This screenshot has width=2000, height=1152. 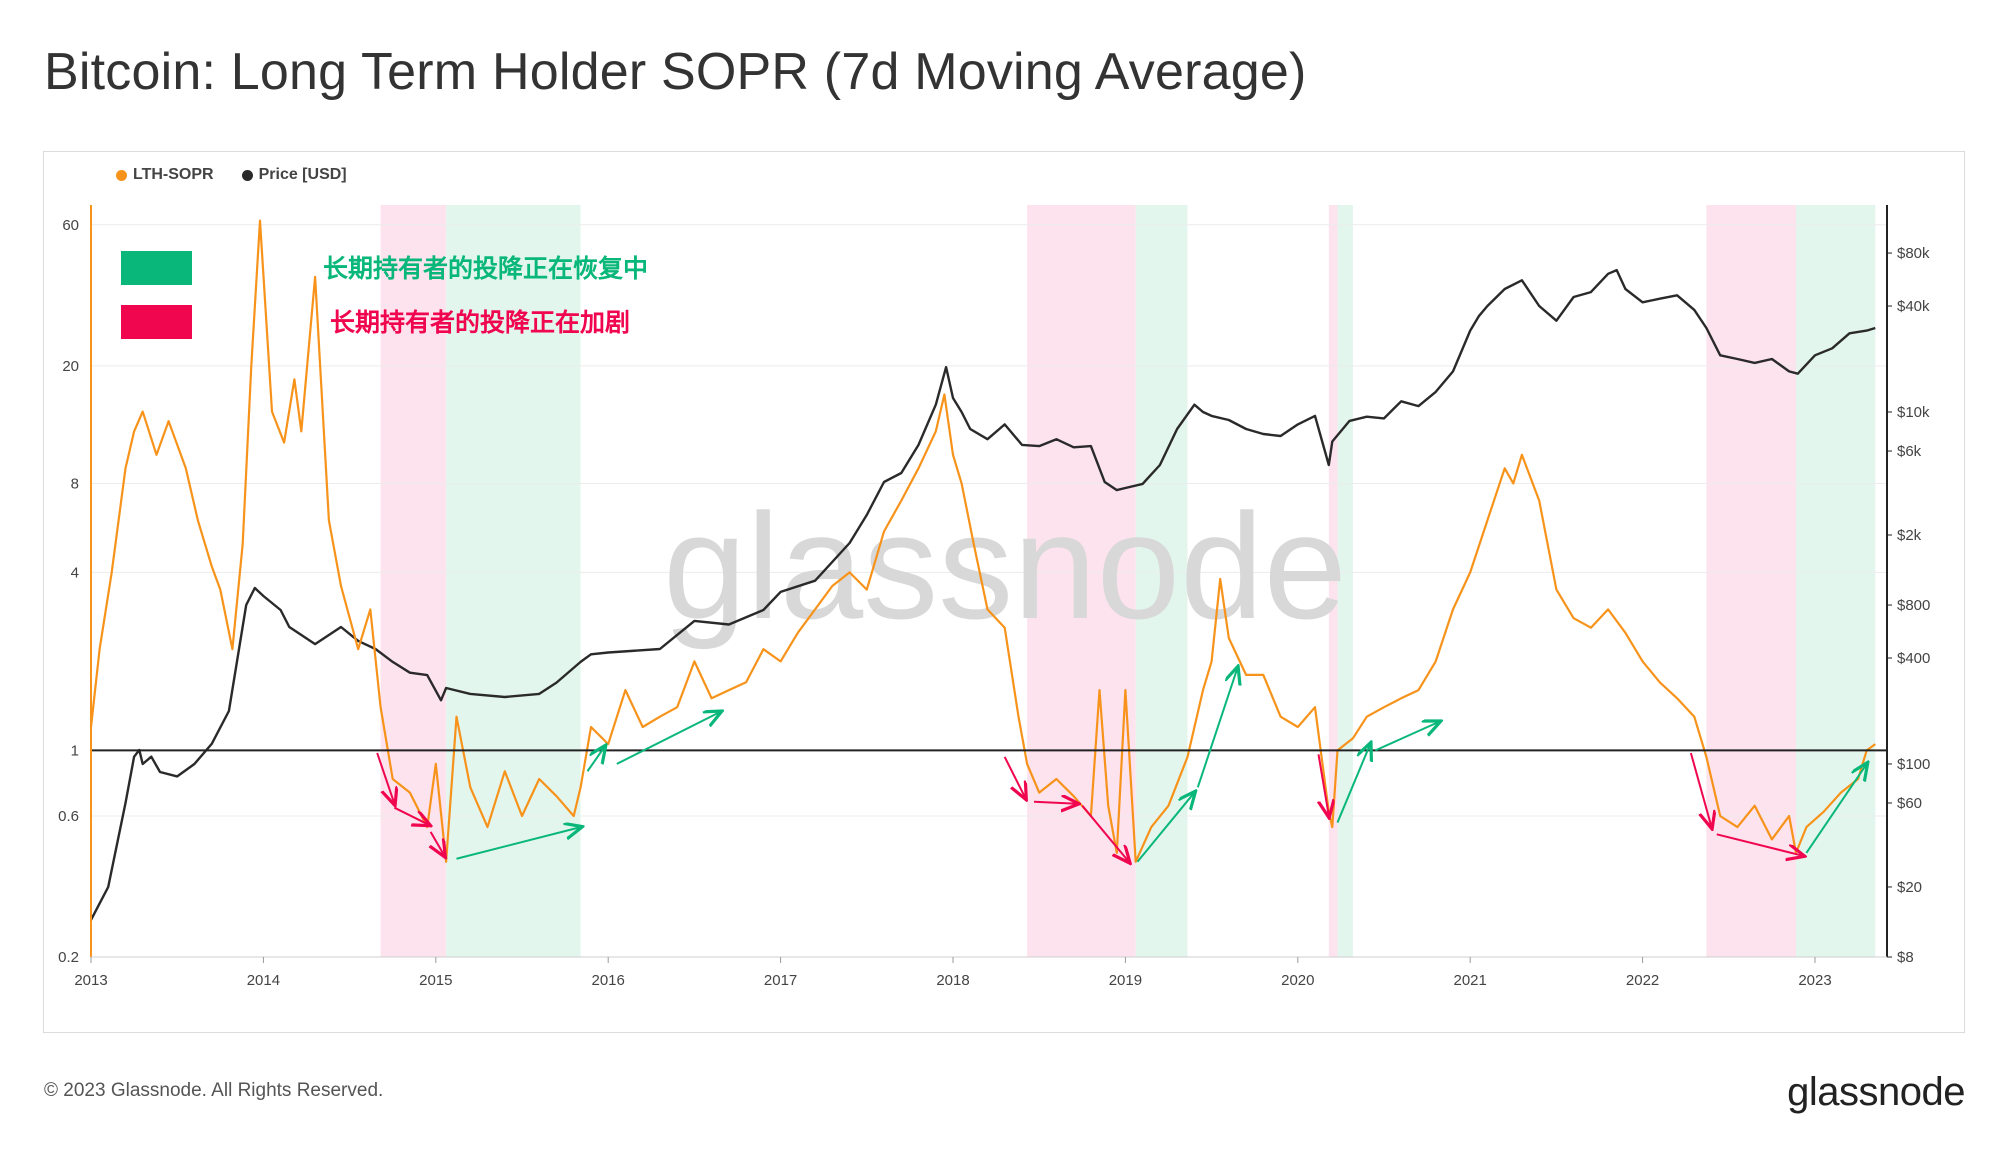 What do you see at coordinates (156, 268) in the screenshot?
I see `swatch-green` at bounding box center [156, 268].